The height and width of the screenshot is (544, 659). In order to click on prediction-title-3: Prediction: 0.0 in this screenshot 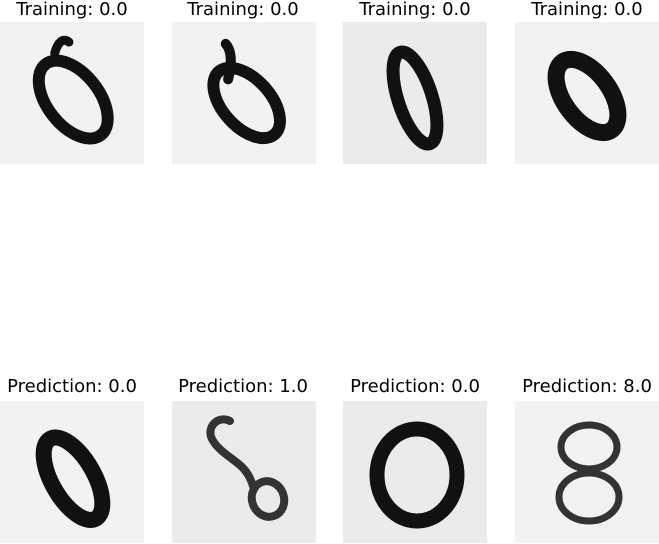, I will do `click(415, 386)`.